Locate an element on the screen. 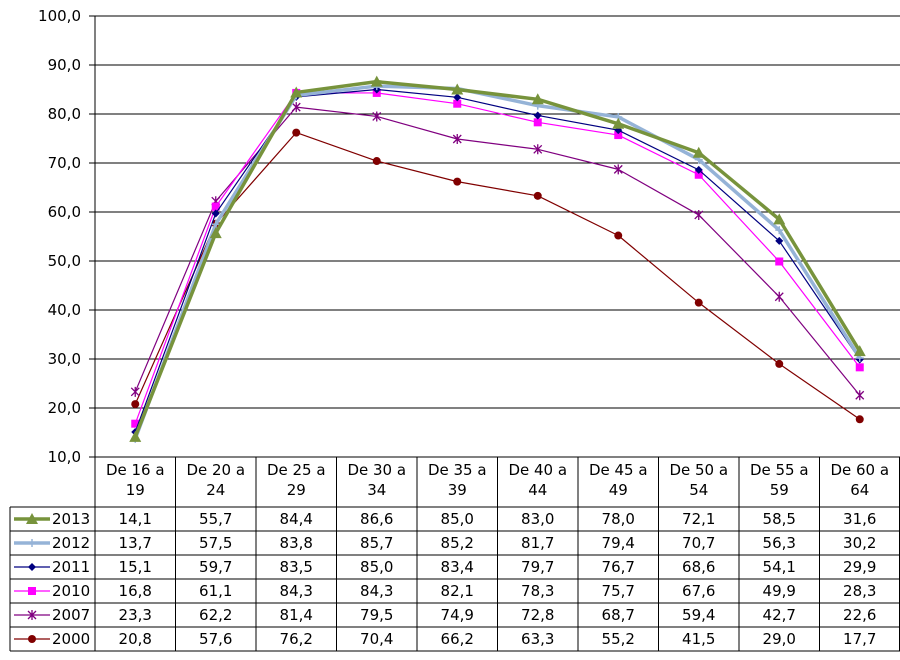 The width and height of the screenshot is (900, 660). table-value: 49,9 is located at coordinates (779, 591).